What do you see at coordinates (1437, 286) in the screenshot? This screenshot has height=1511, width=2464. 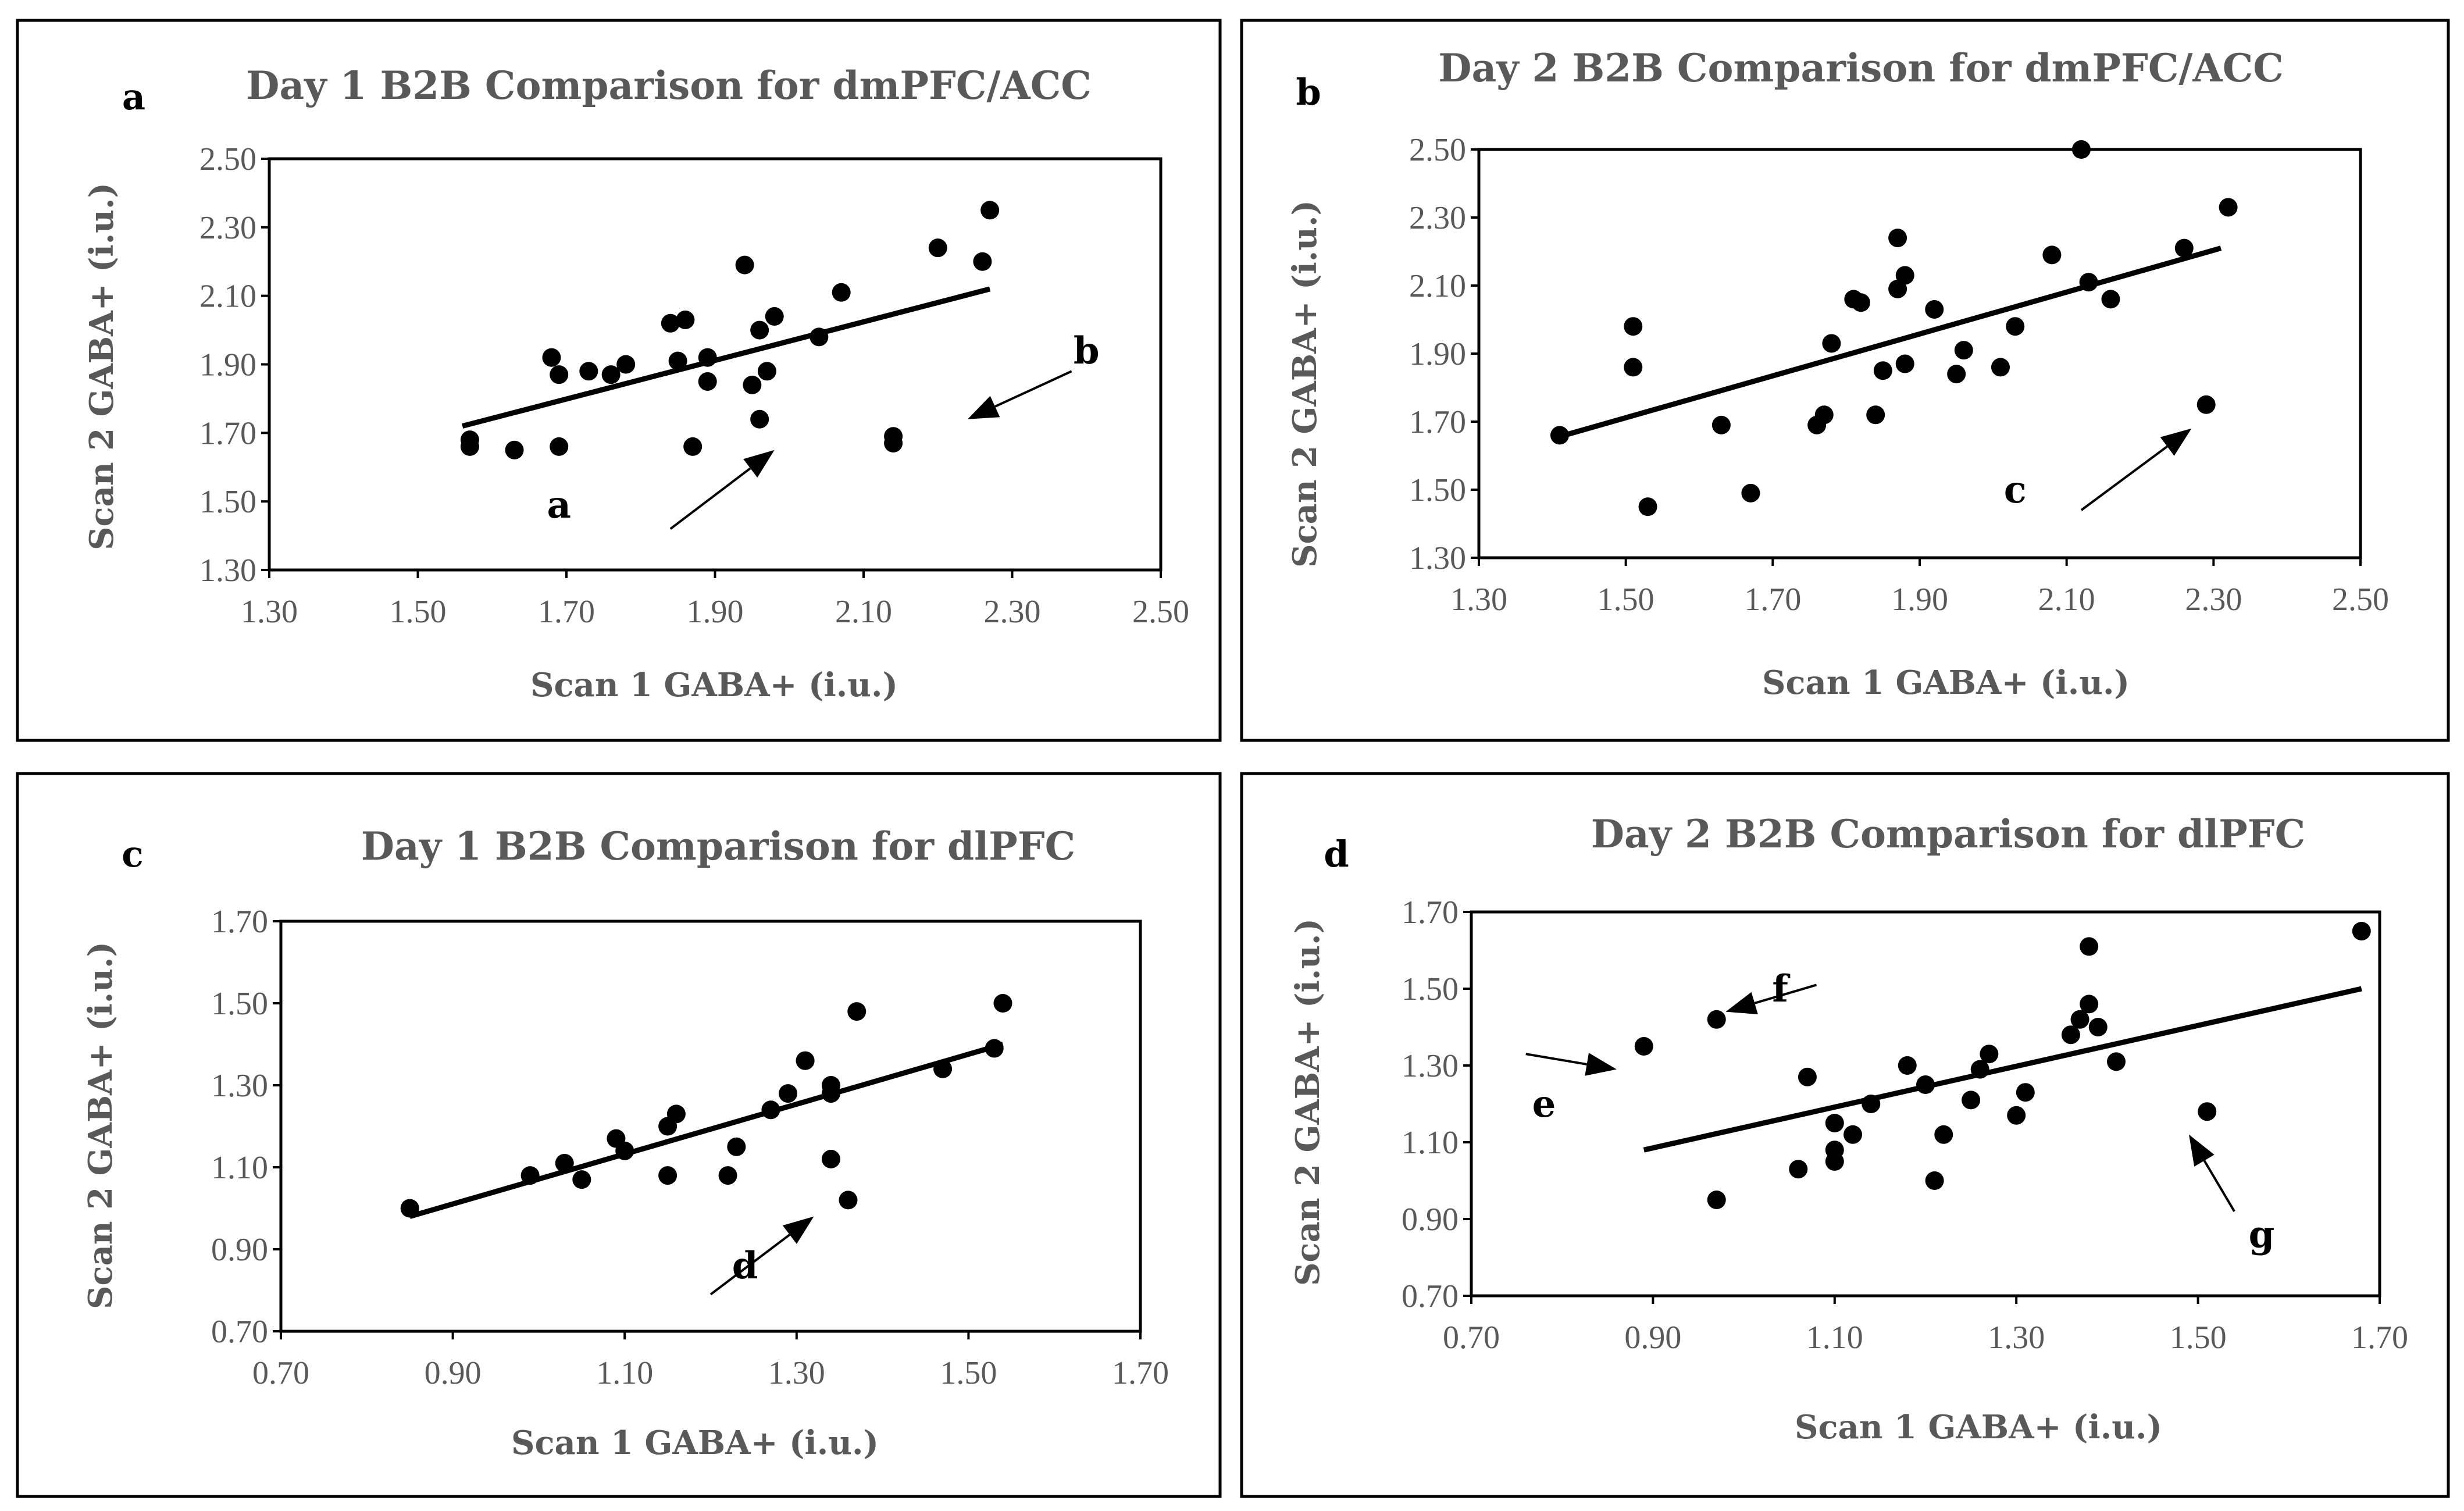 I see `y-tick-label: 2.10` at bounding box center [1437, 286].